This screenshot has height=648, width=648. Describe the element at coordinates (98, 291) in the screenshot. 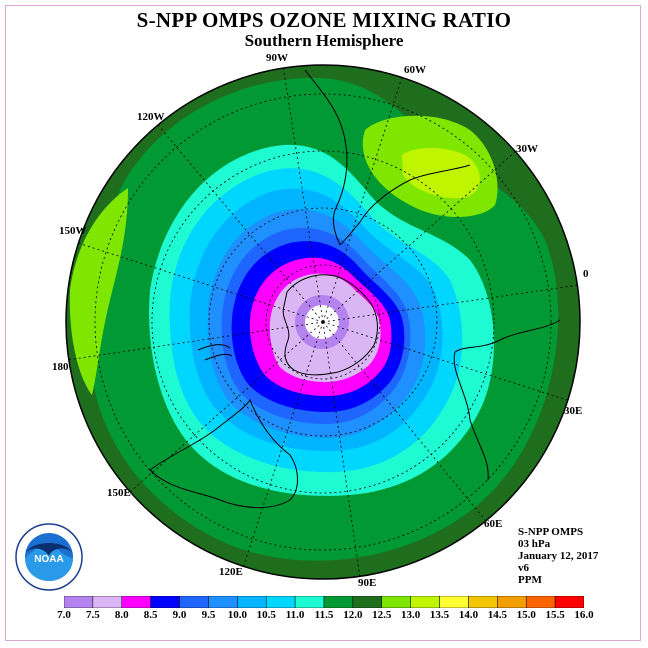

I see `band-12p0-patch-w` at that location.